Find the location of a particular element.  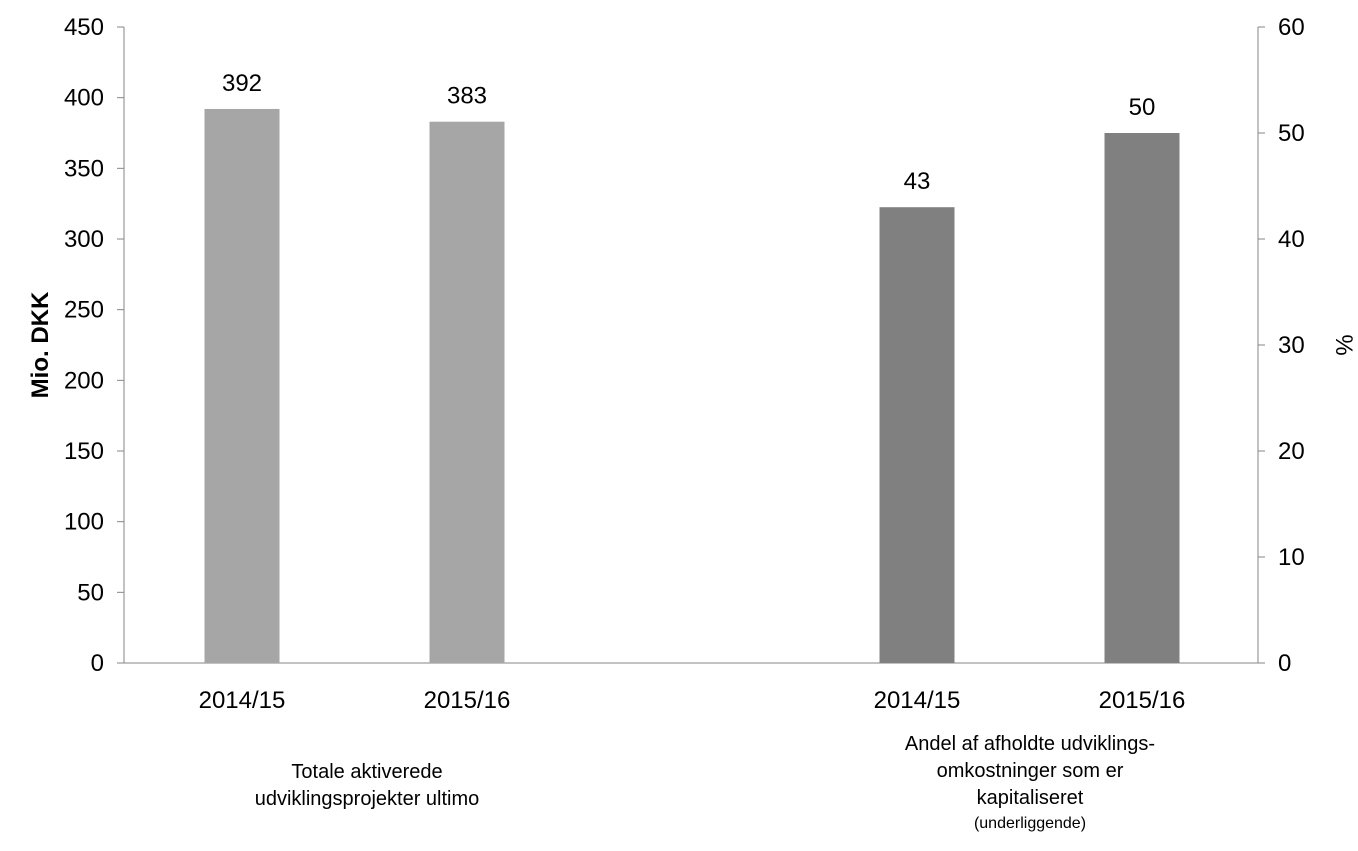

left-axis-tick-label: 450 is located at coordinates (84, 27).